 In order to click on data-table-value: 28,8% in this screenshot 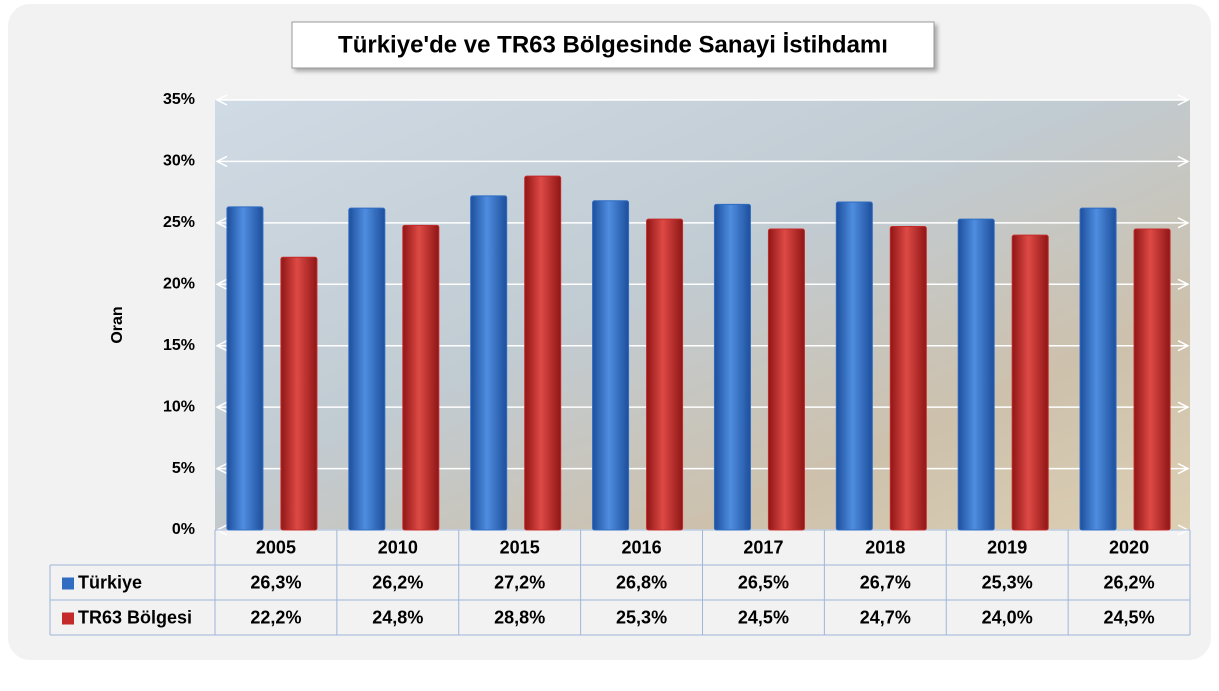, I will do `click(519, 617)`.